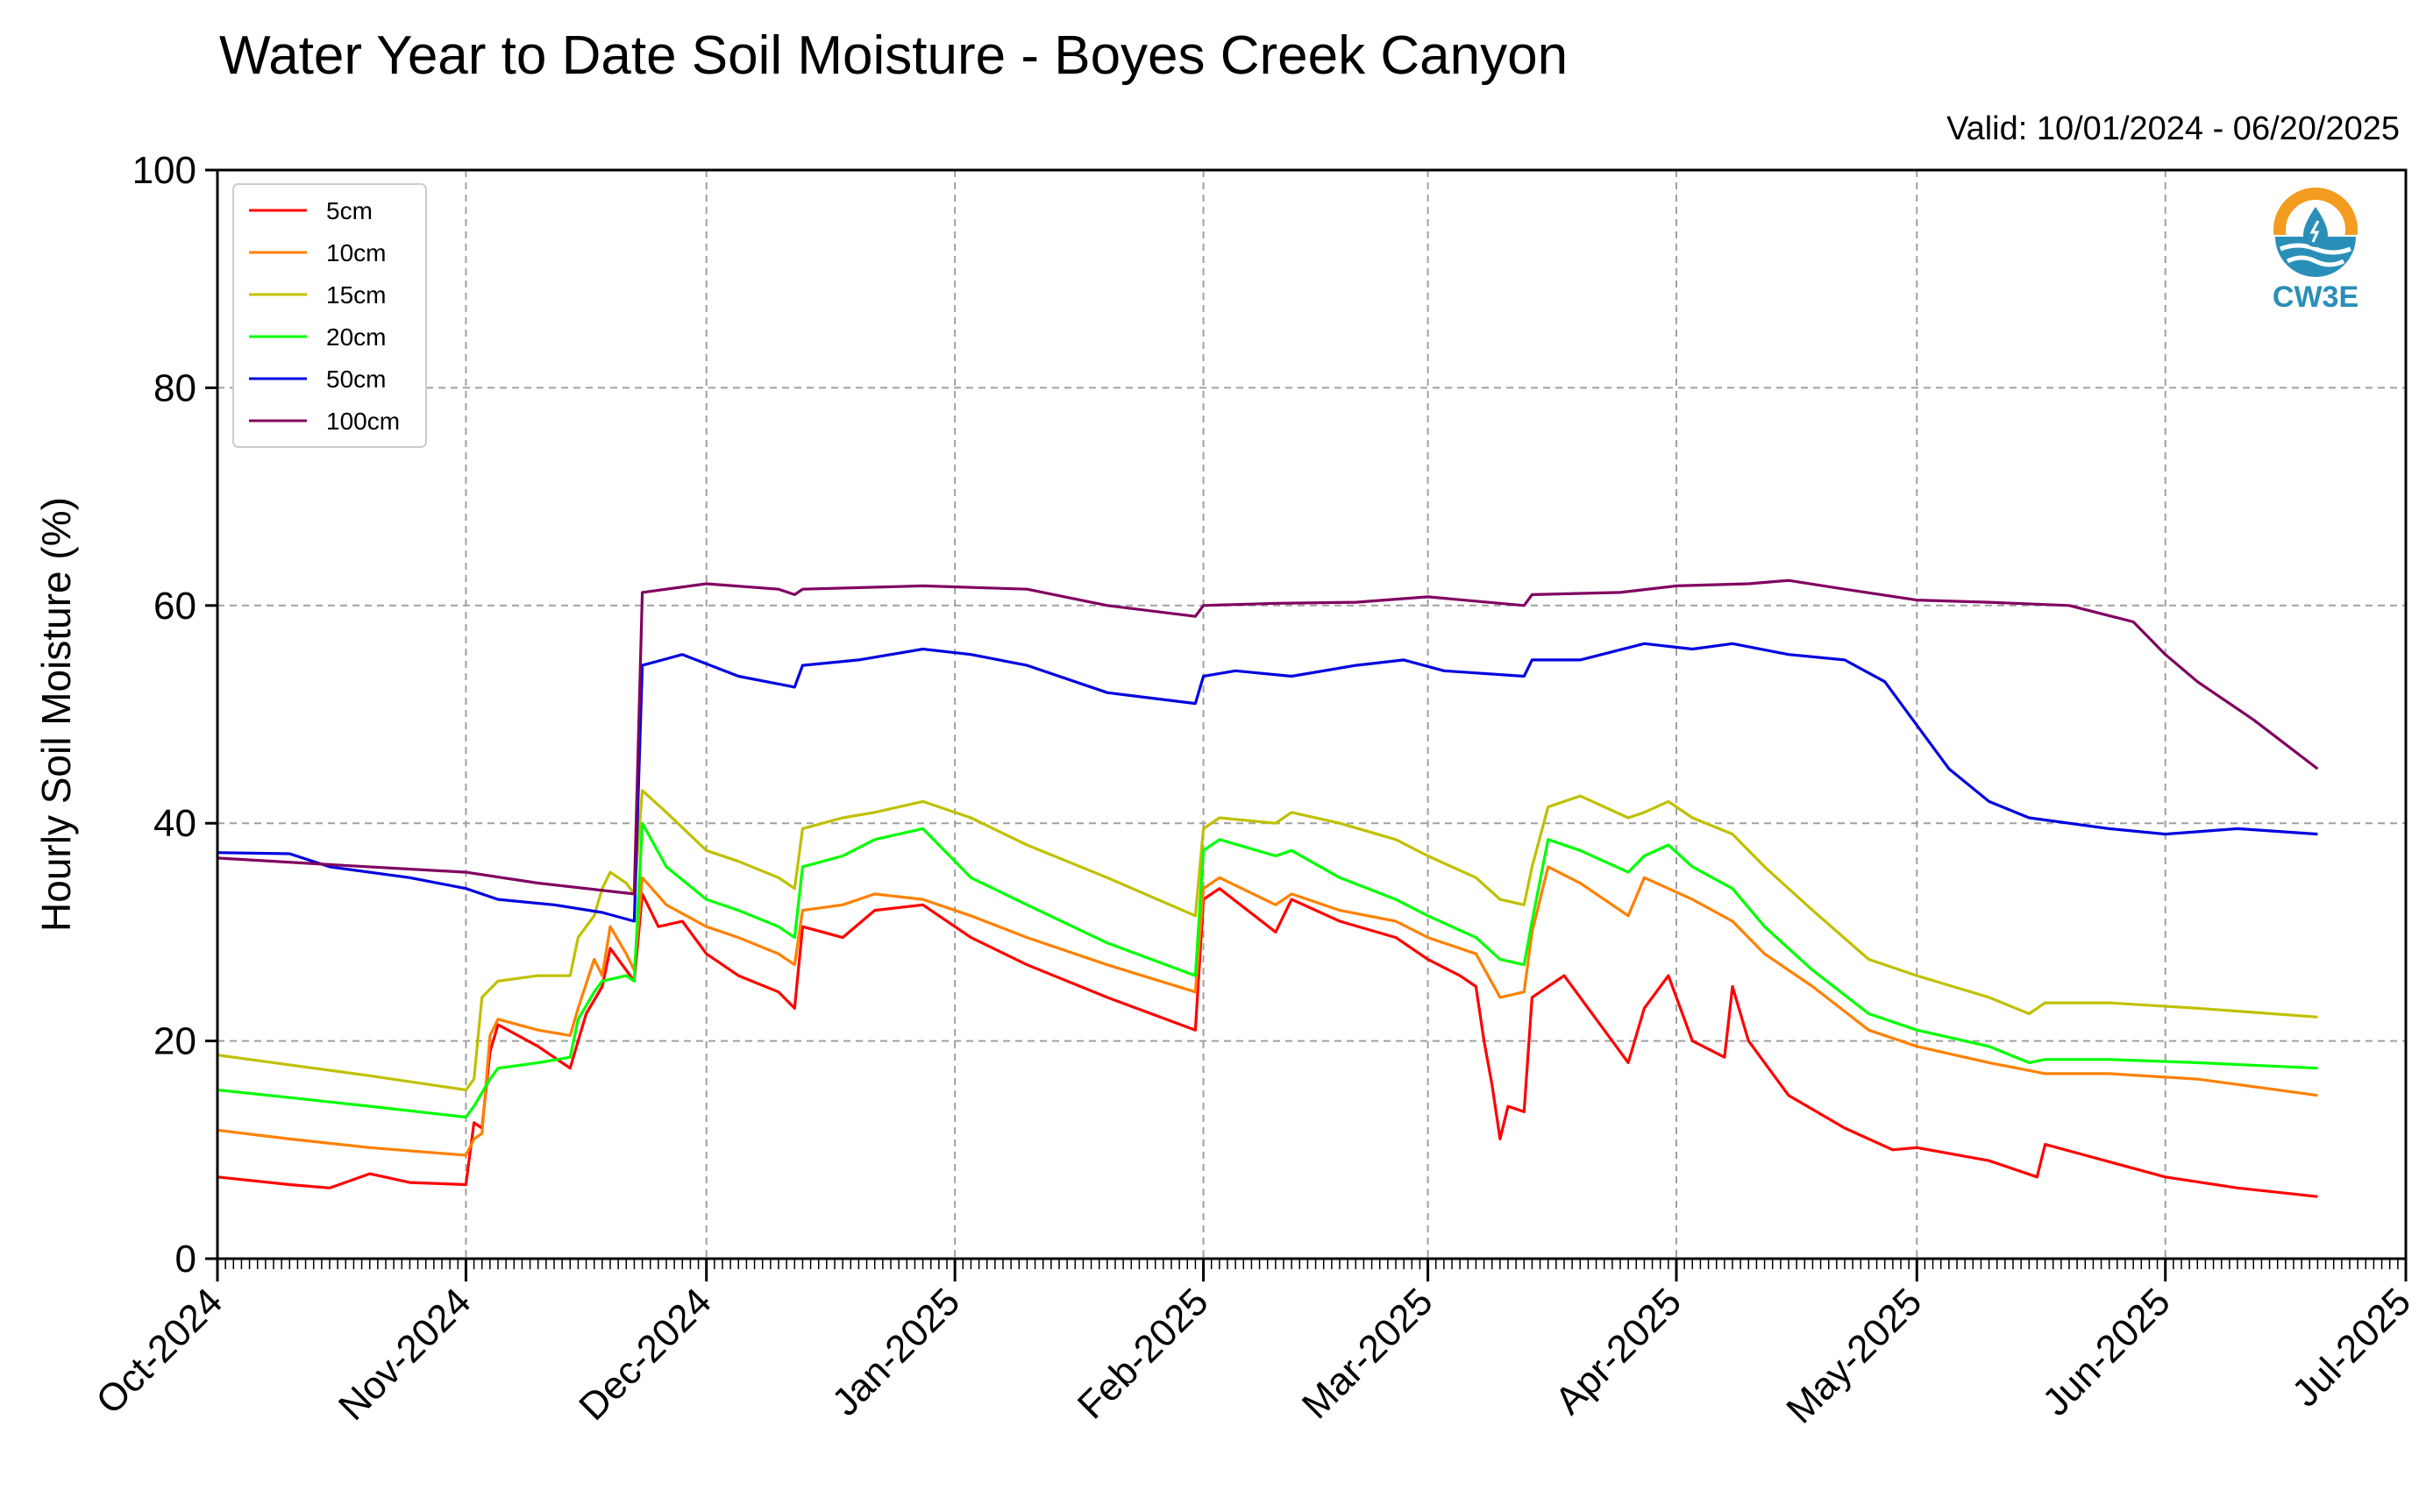 The image size is (2426, 1512). What do you see at coordinates (1618, 1351) in the screenshot?
I see `x-tick-label: Apr-2025` at bounding box center [1618, 1351].